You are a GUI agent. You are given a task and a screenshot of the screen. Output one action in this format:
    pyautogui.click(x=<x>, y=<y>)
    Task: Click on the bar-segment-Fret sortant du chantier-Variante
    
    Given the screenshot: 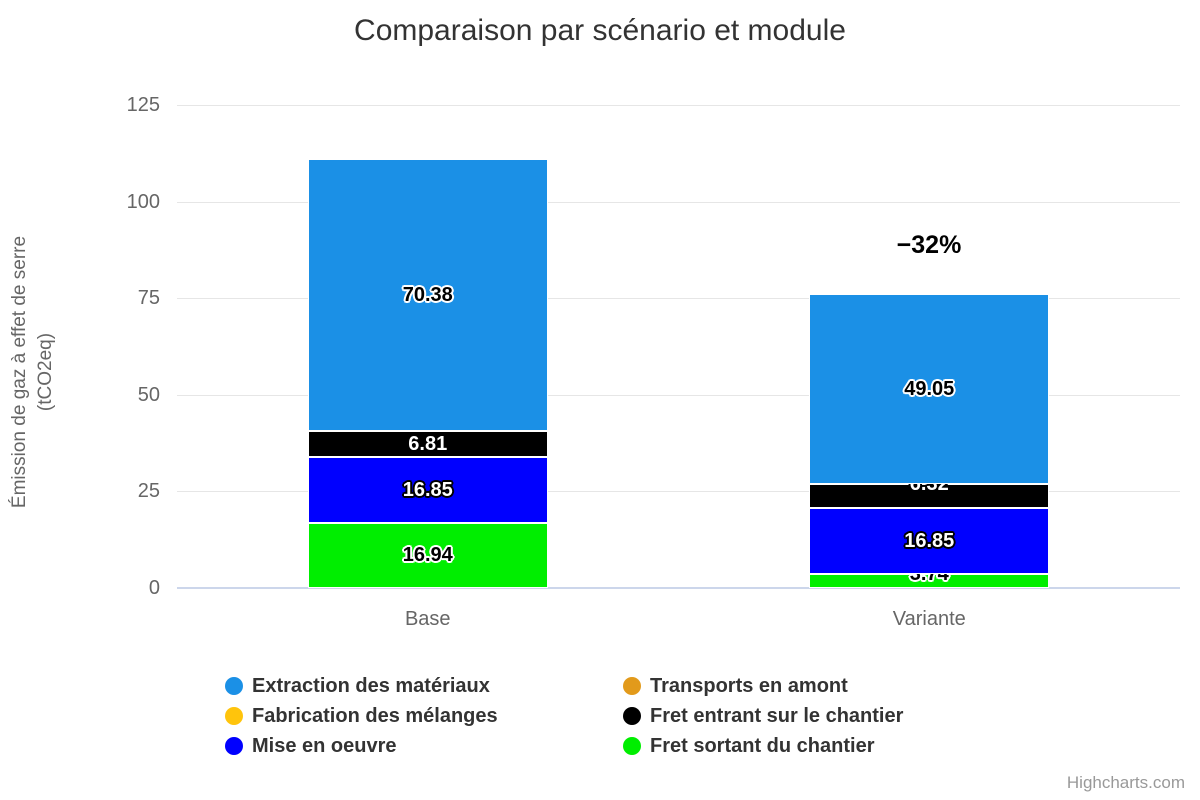 What is the action you would take?
    pyautogui.click(x=929, y=580)
    